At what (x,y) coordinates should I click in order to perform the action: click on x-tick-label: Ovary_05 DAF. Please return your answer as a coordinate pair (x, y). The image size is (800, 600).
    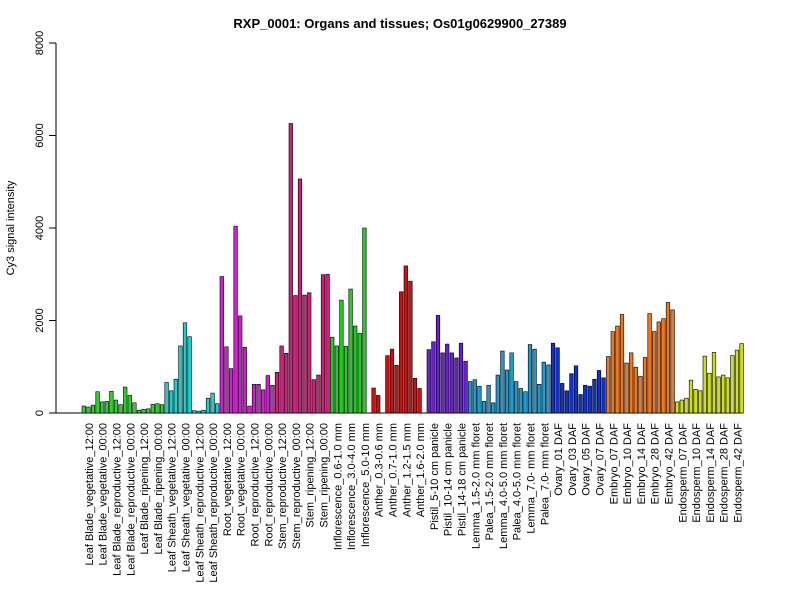
    Looking at the image, I should click on (587, 459).